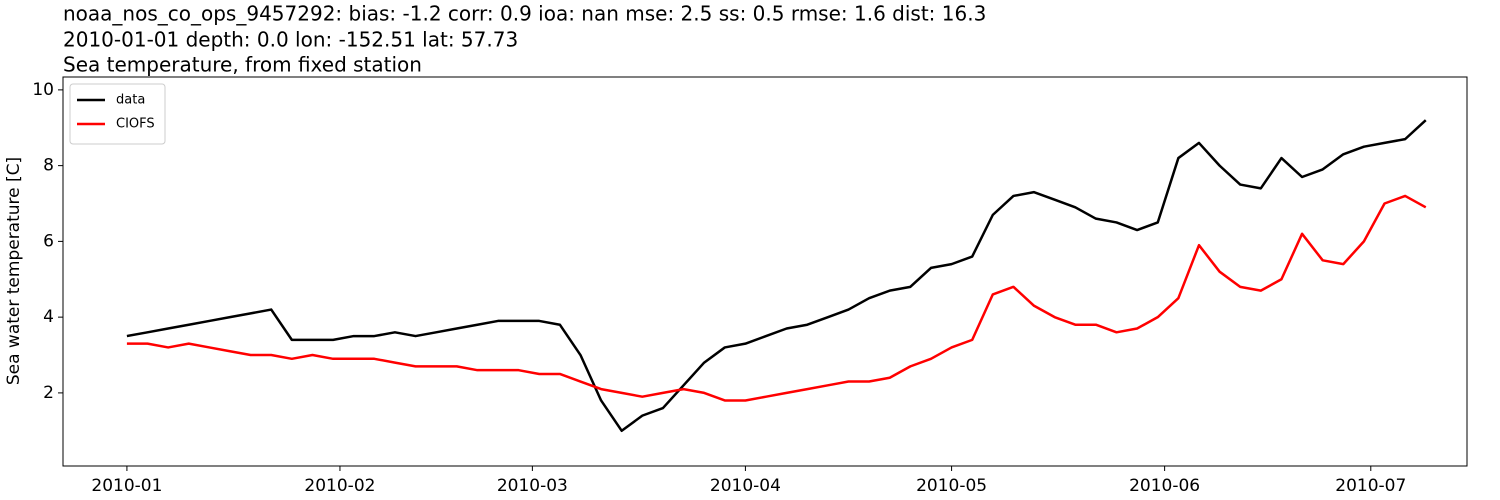 This screenshot has width=1500, height=500. What do you see at coordinates (48, 393) in the screenshot?
I see `y-tick-label: 2` at bounding box center [48, 393].